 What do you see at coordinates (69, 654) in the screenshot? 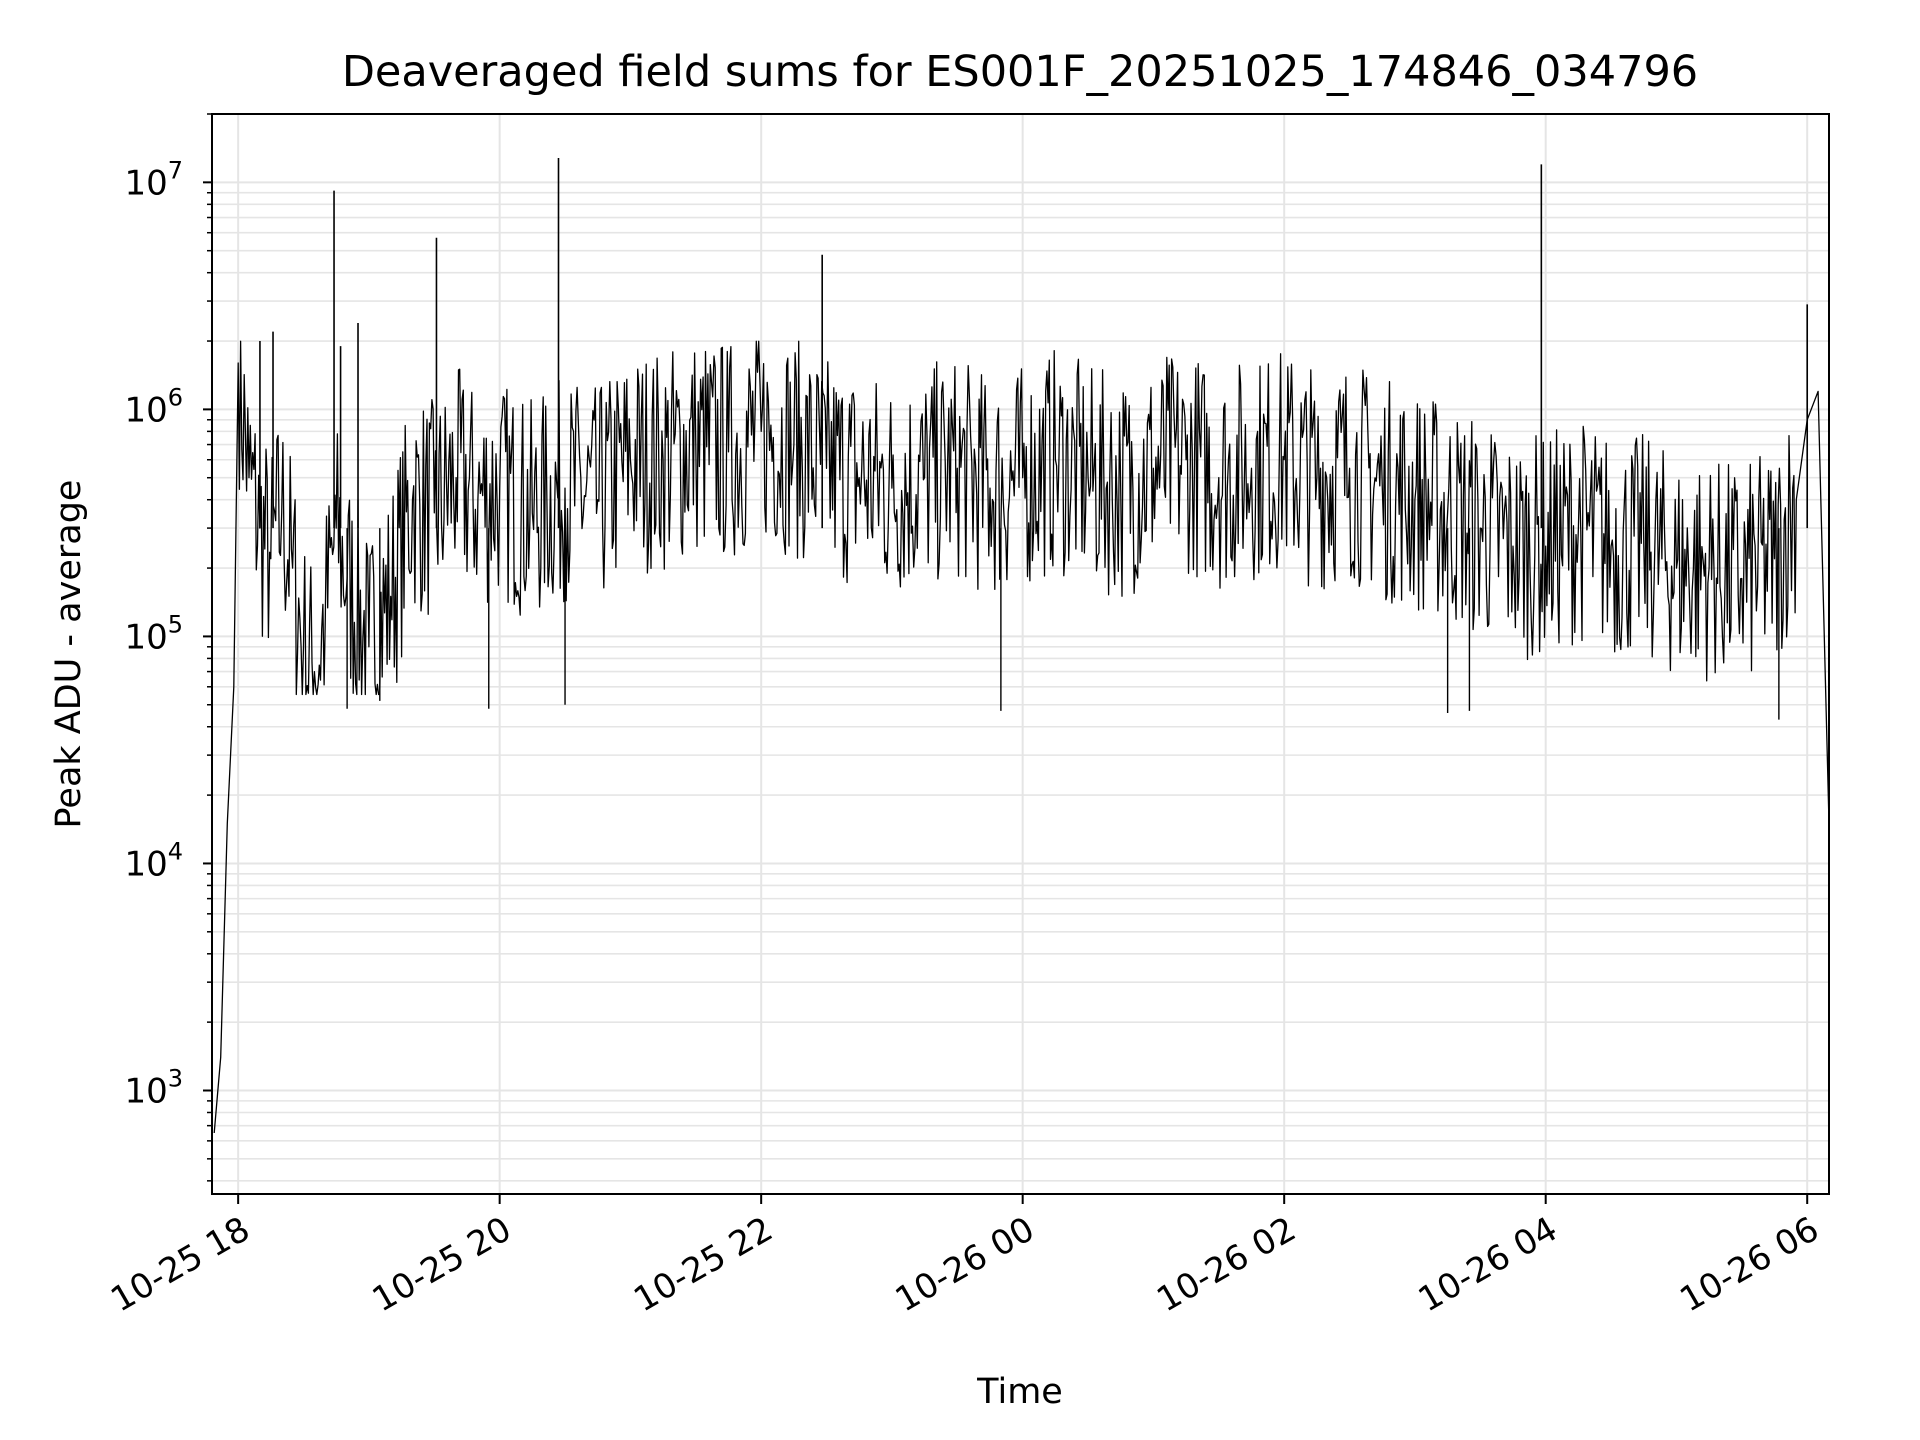
I see `y-axis-title: Peak ADU - average` at bounding box center [69, 654].